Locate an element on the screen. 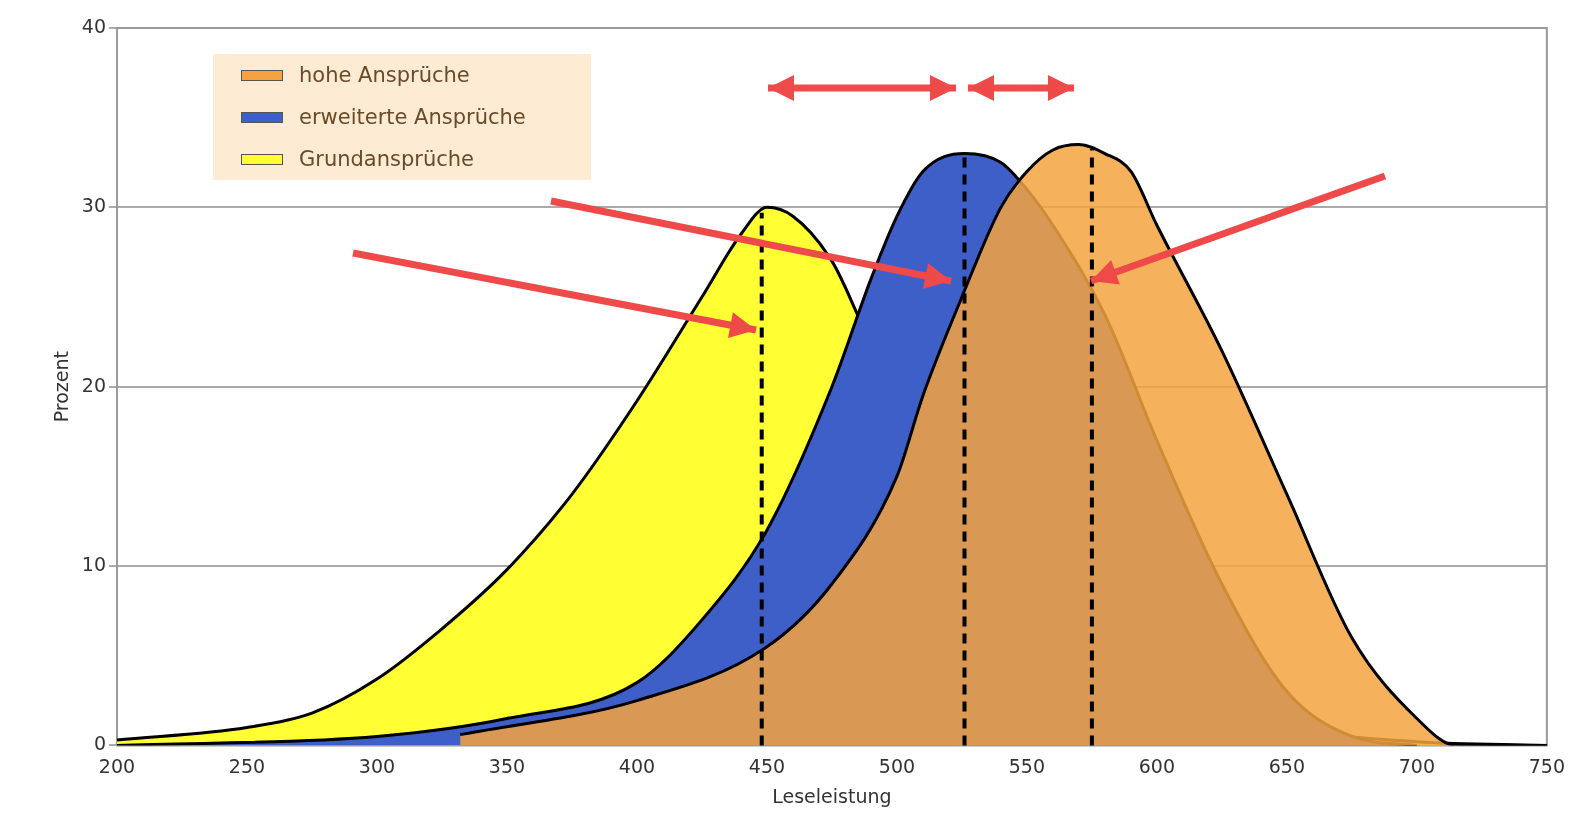 The height and width of the screenshot is (825, 1580). x-tick-label: 750 is located at coordinates (1546, 765).